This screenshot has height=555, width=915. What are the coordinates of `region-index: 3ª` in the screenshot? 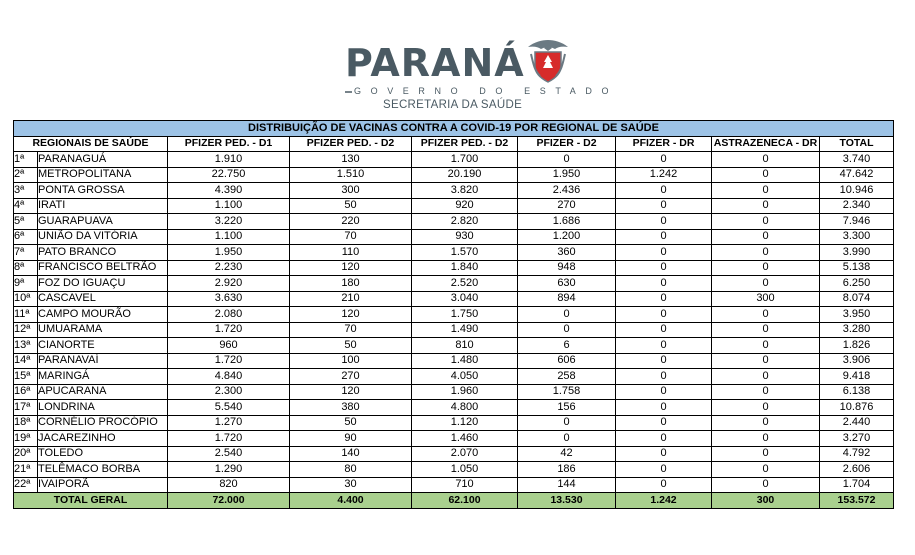 It's located at (25, 190).